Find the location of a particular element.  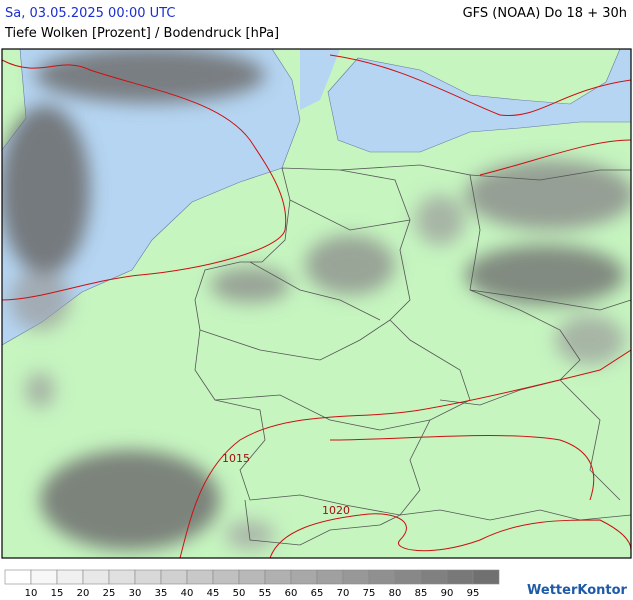

legend-label: 75 is located at coordinates (369, 593).